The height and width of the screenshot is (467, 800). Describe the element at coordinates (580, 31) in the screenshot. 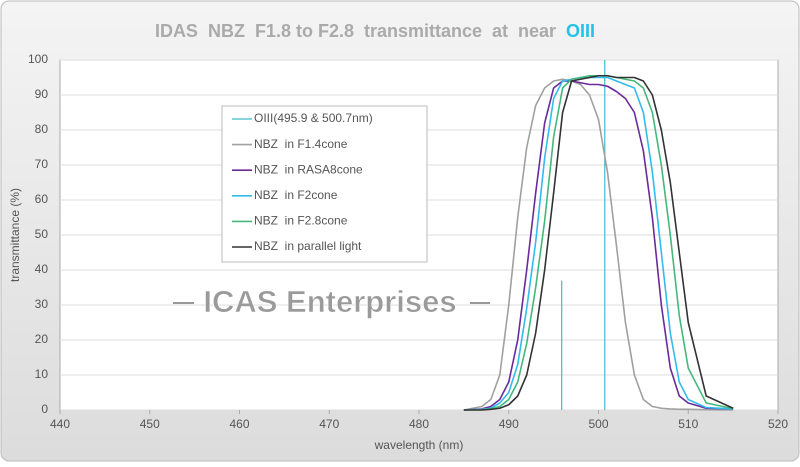

I see `title-highlight: OIII` at that location.